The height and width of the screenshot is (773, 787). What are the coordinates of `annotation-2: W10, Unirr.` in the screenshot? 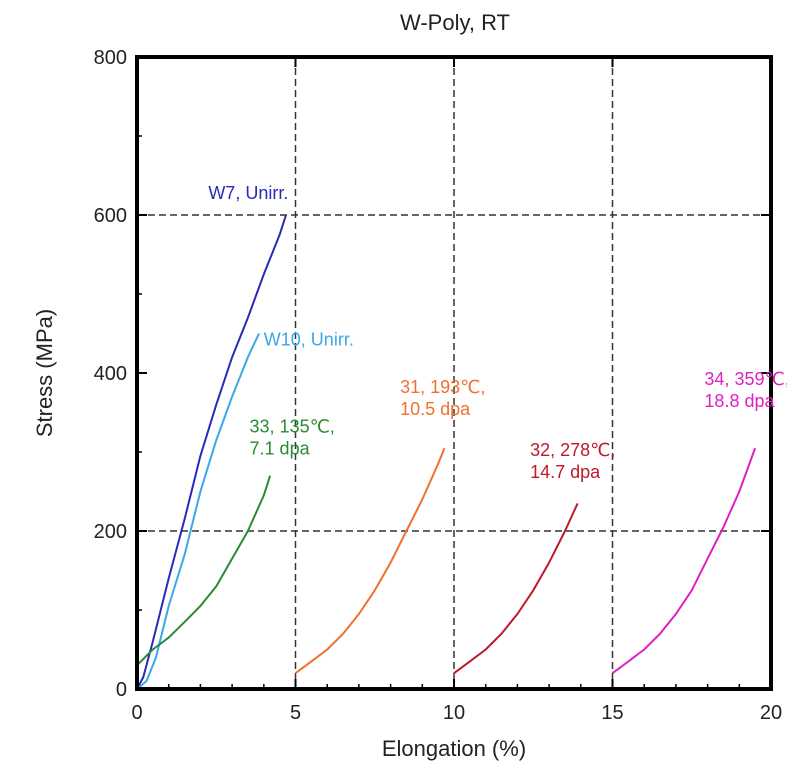 It's located at (309, 339).